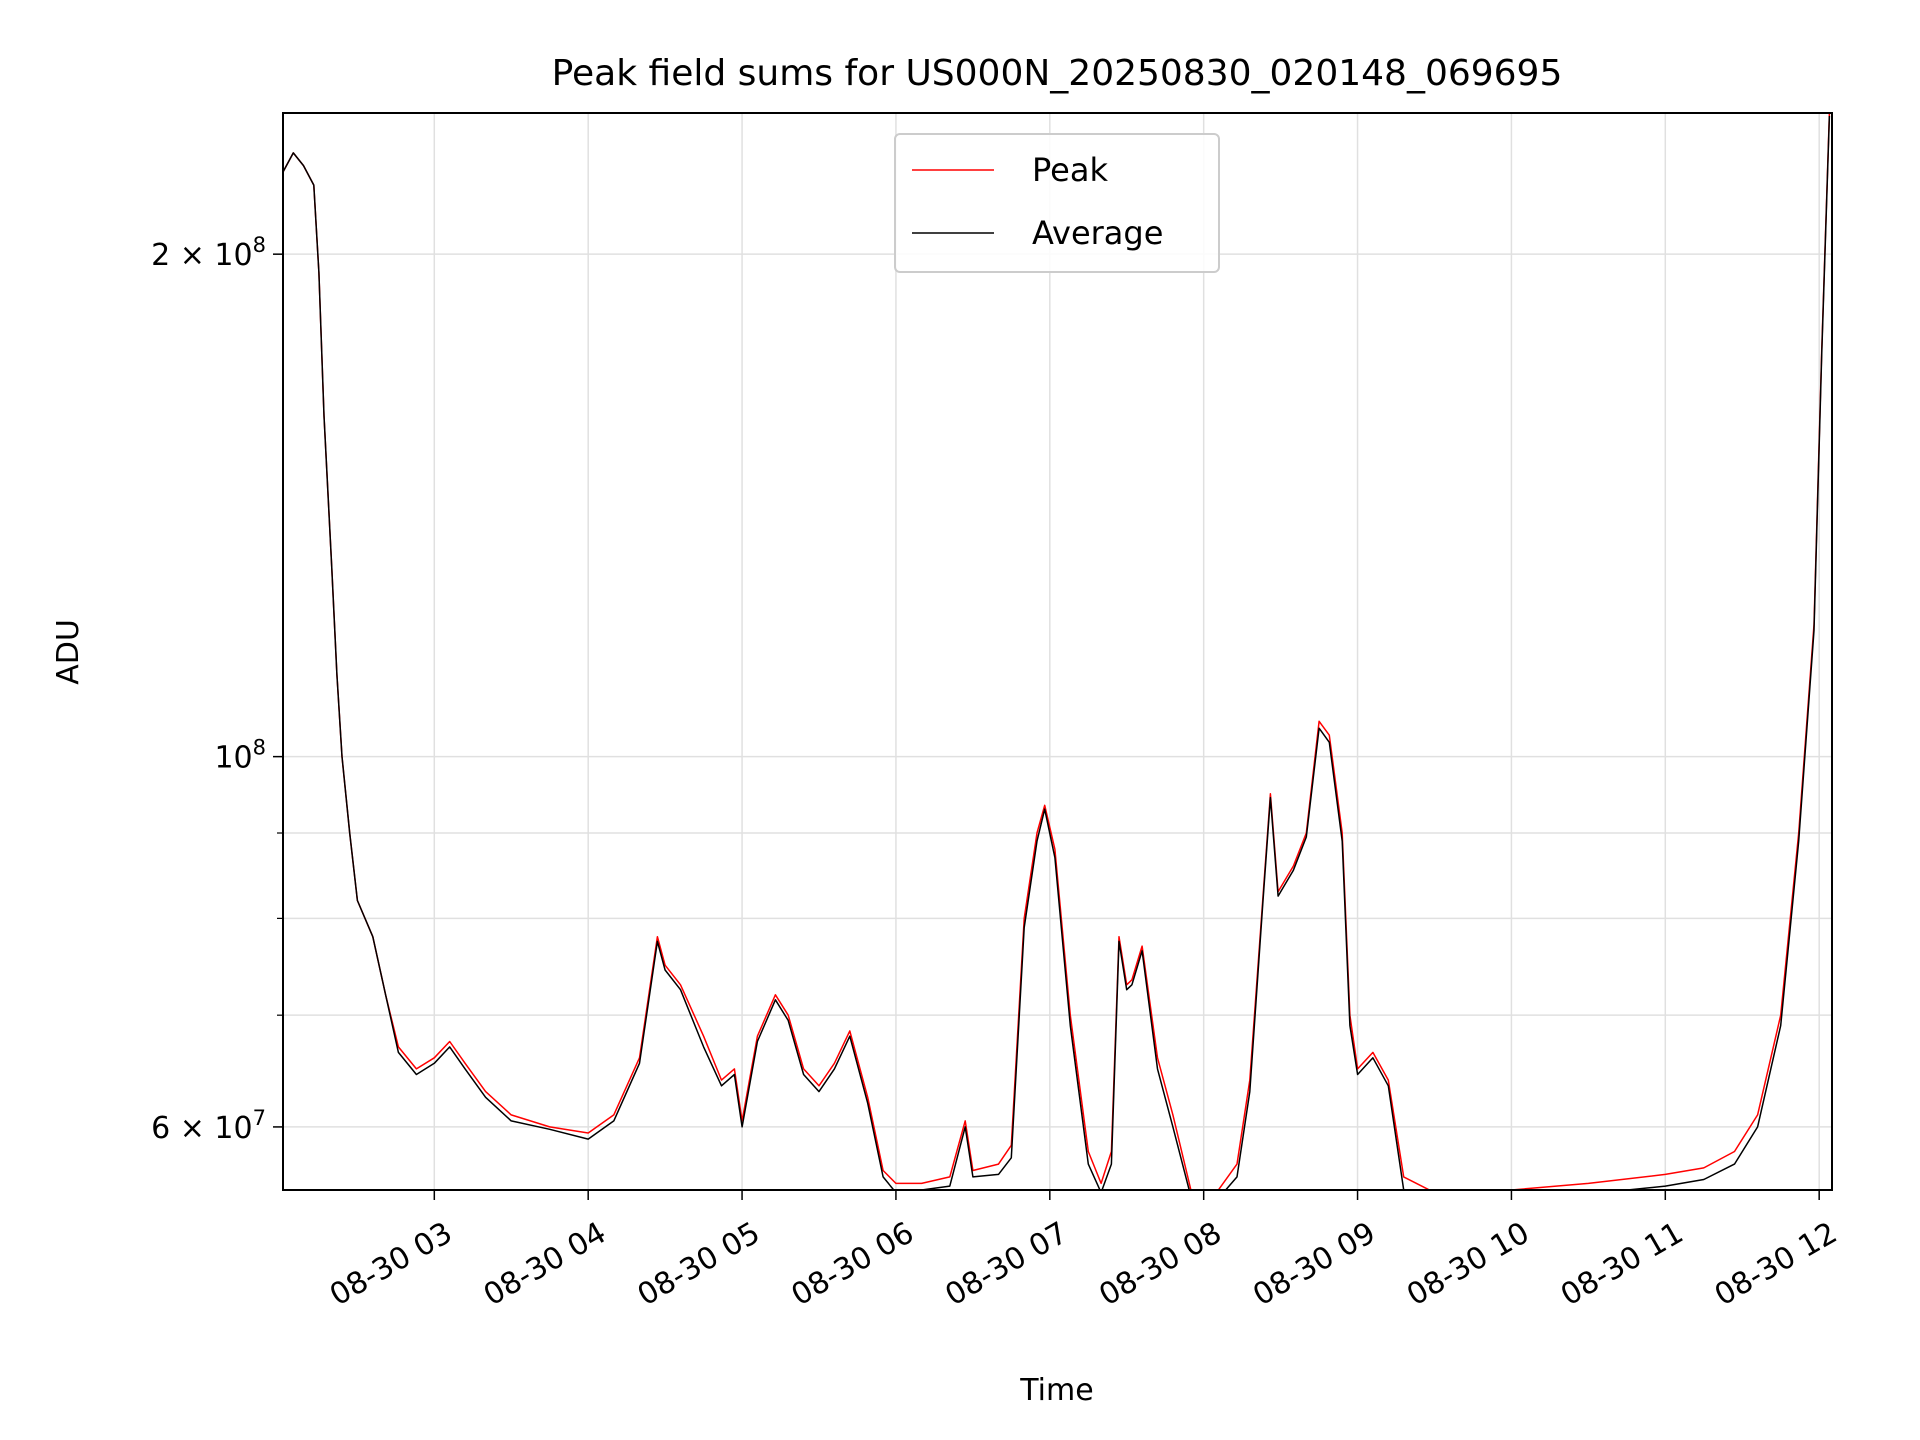 The height and width of the screenshot is (1440, 1920). I want to click on y-tick-label: 108, so click(240, 756).